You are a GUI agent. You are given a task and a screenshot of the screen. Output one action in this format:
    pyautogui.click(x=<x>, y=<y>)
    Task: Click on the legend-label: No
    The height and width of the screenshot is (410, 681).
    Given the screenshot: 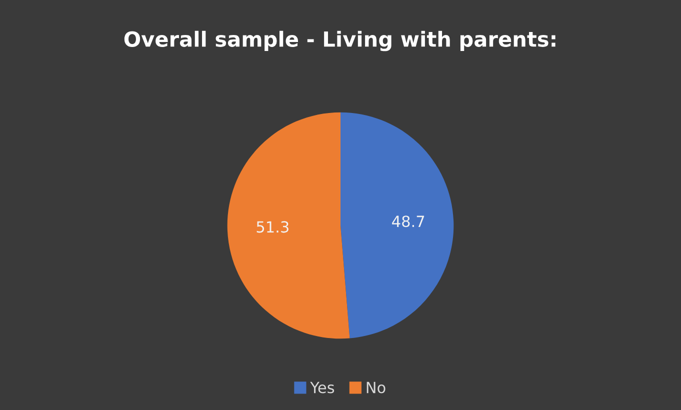 What is the action you would take?
    pyautogui.click(x=376, y=388)
    